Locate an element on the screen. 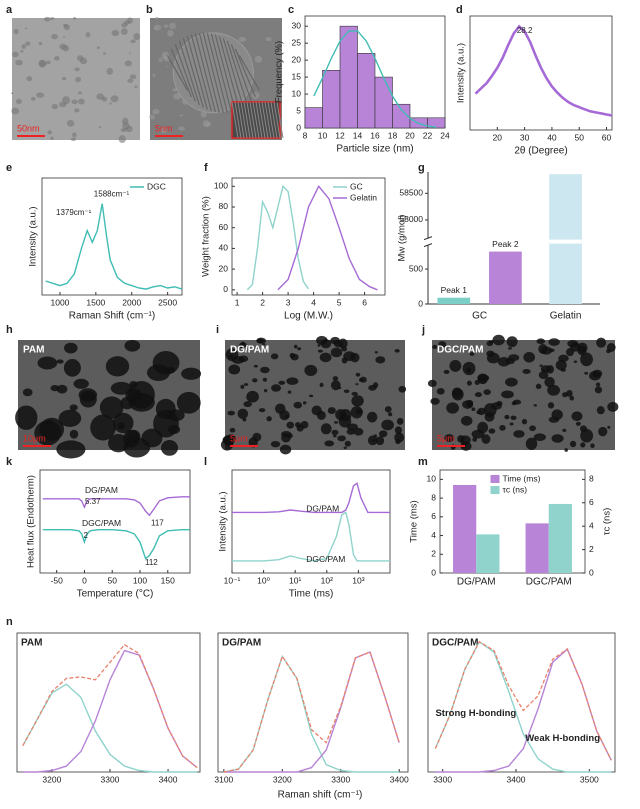  x-tick-label: 5 is located at coordinates (339, 302).